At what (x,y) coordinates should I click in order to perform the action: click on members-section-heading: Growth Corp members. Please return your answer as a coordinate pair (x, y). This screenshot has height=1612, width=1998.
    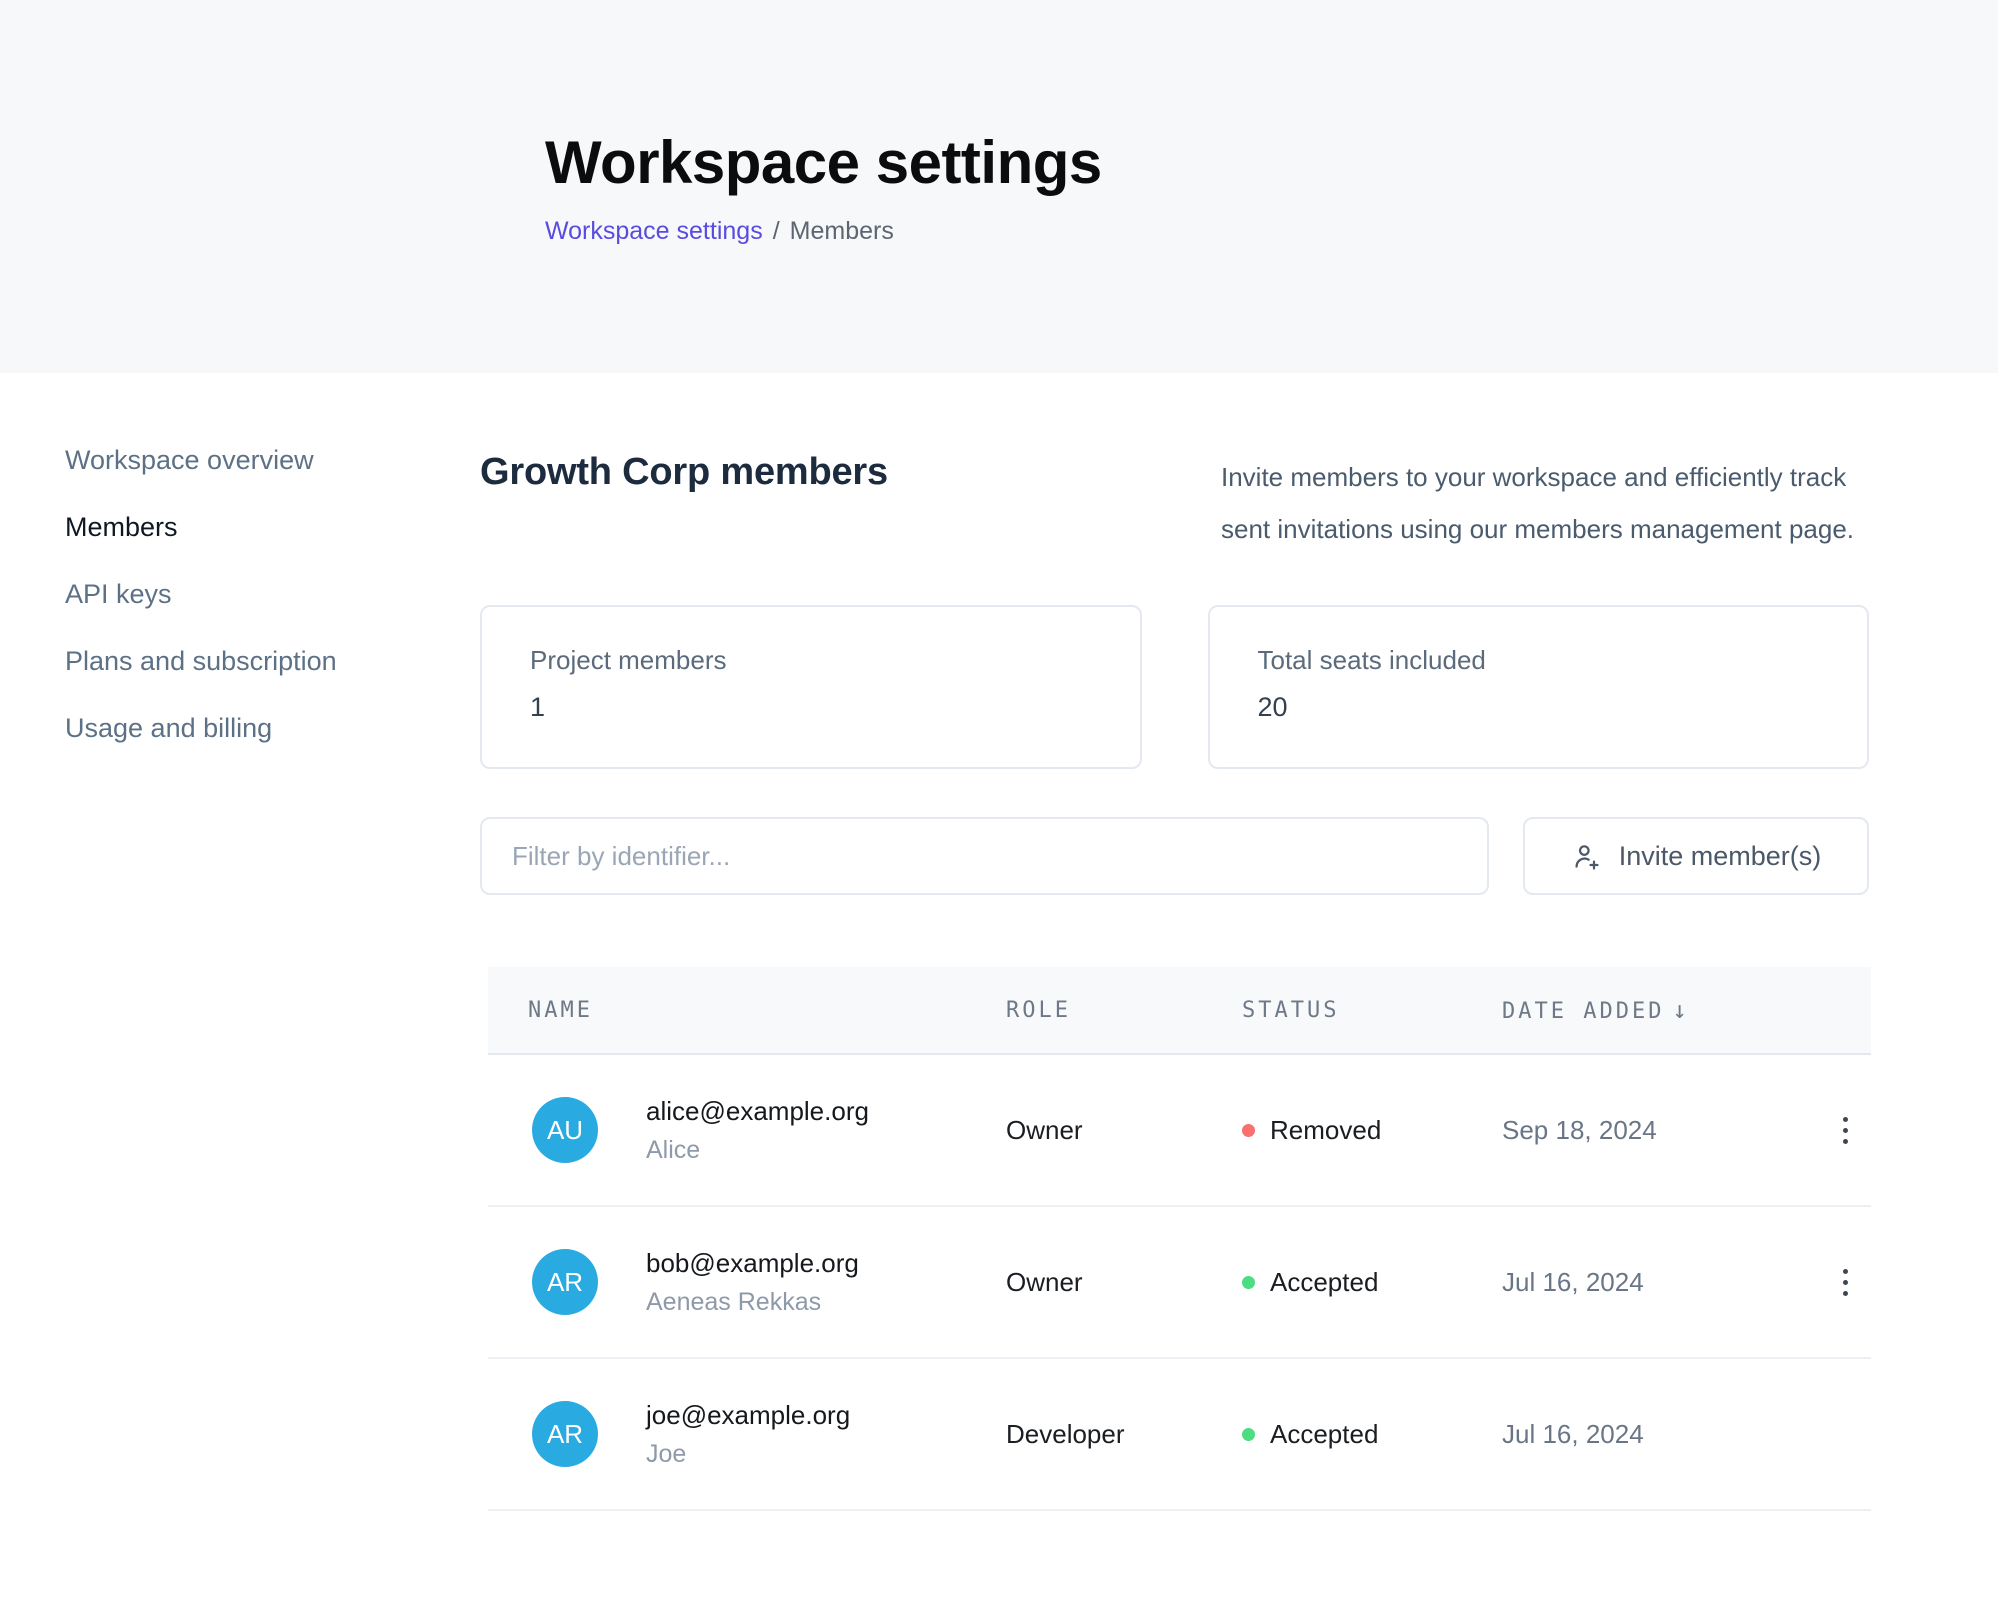
    Looking at the image, I should click on (684, 472).